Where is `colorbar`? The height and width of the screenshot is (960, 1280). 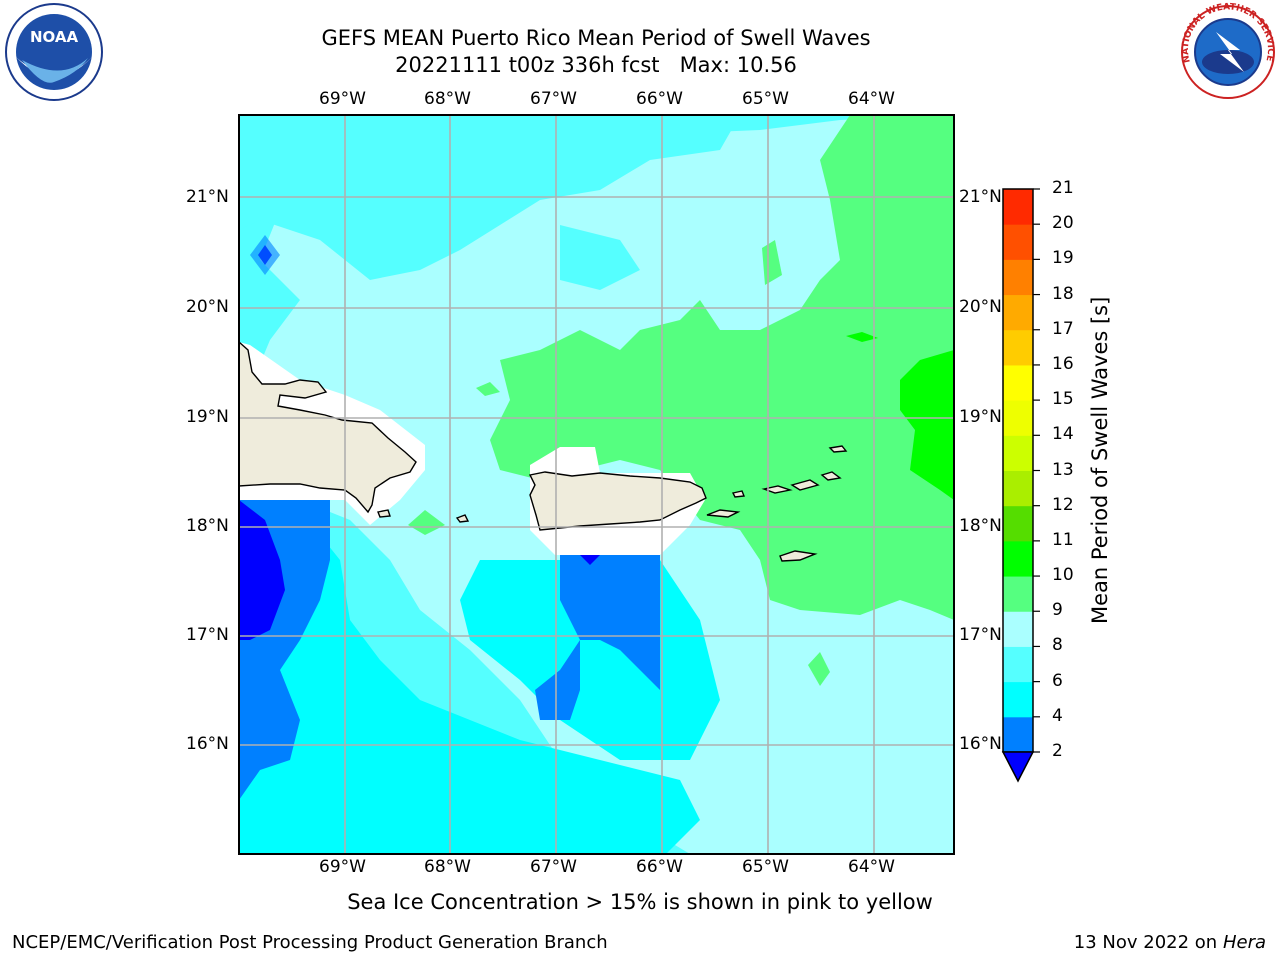
colorbar is located at coordinates (1020, 485).